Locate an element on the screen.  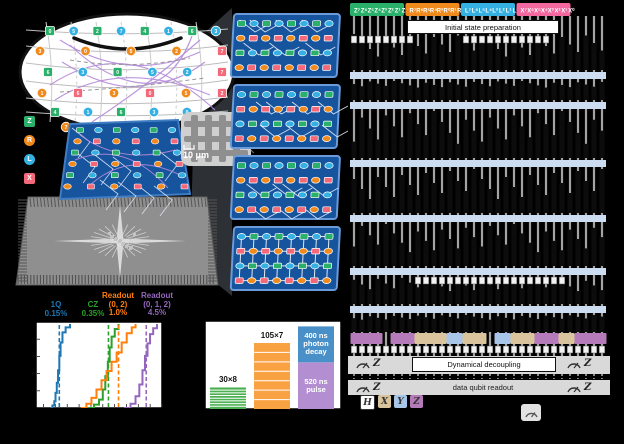
svg-text: 1 is located at coordinates (88, 113).